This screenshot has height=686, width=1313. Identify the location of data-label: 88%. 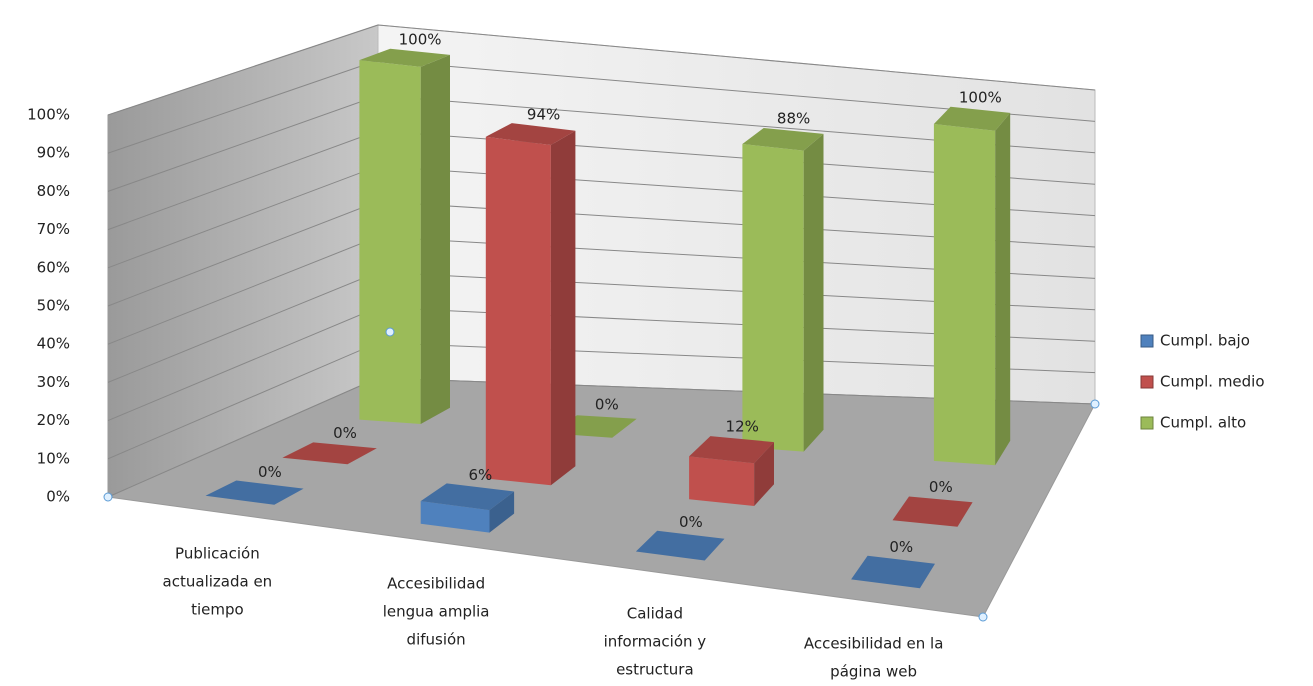
(793, 118).